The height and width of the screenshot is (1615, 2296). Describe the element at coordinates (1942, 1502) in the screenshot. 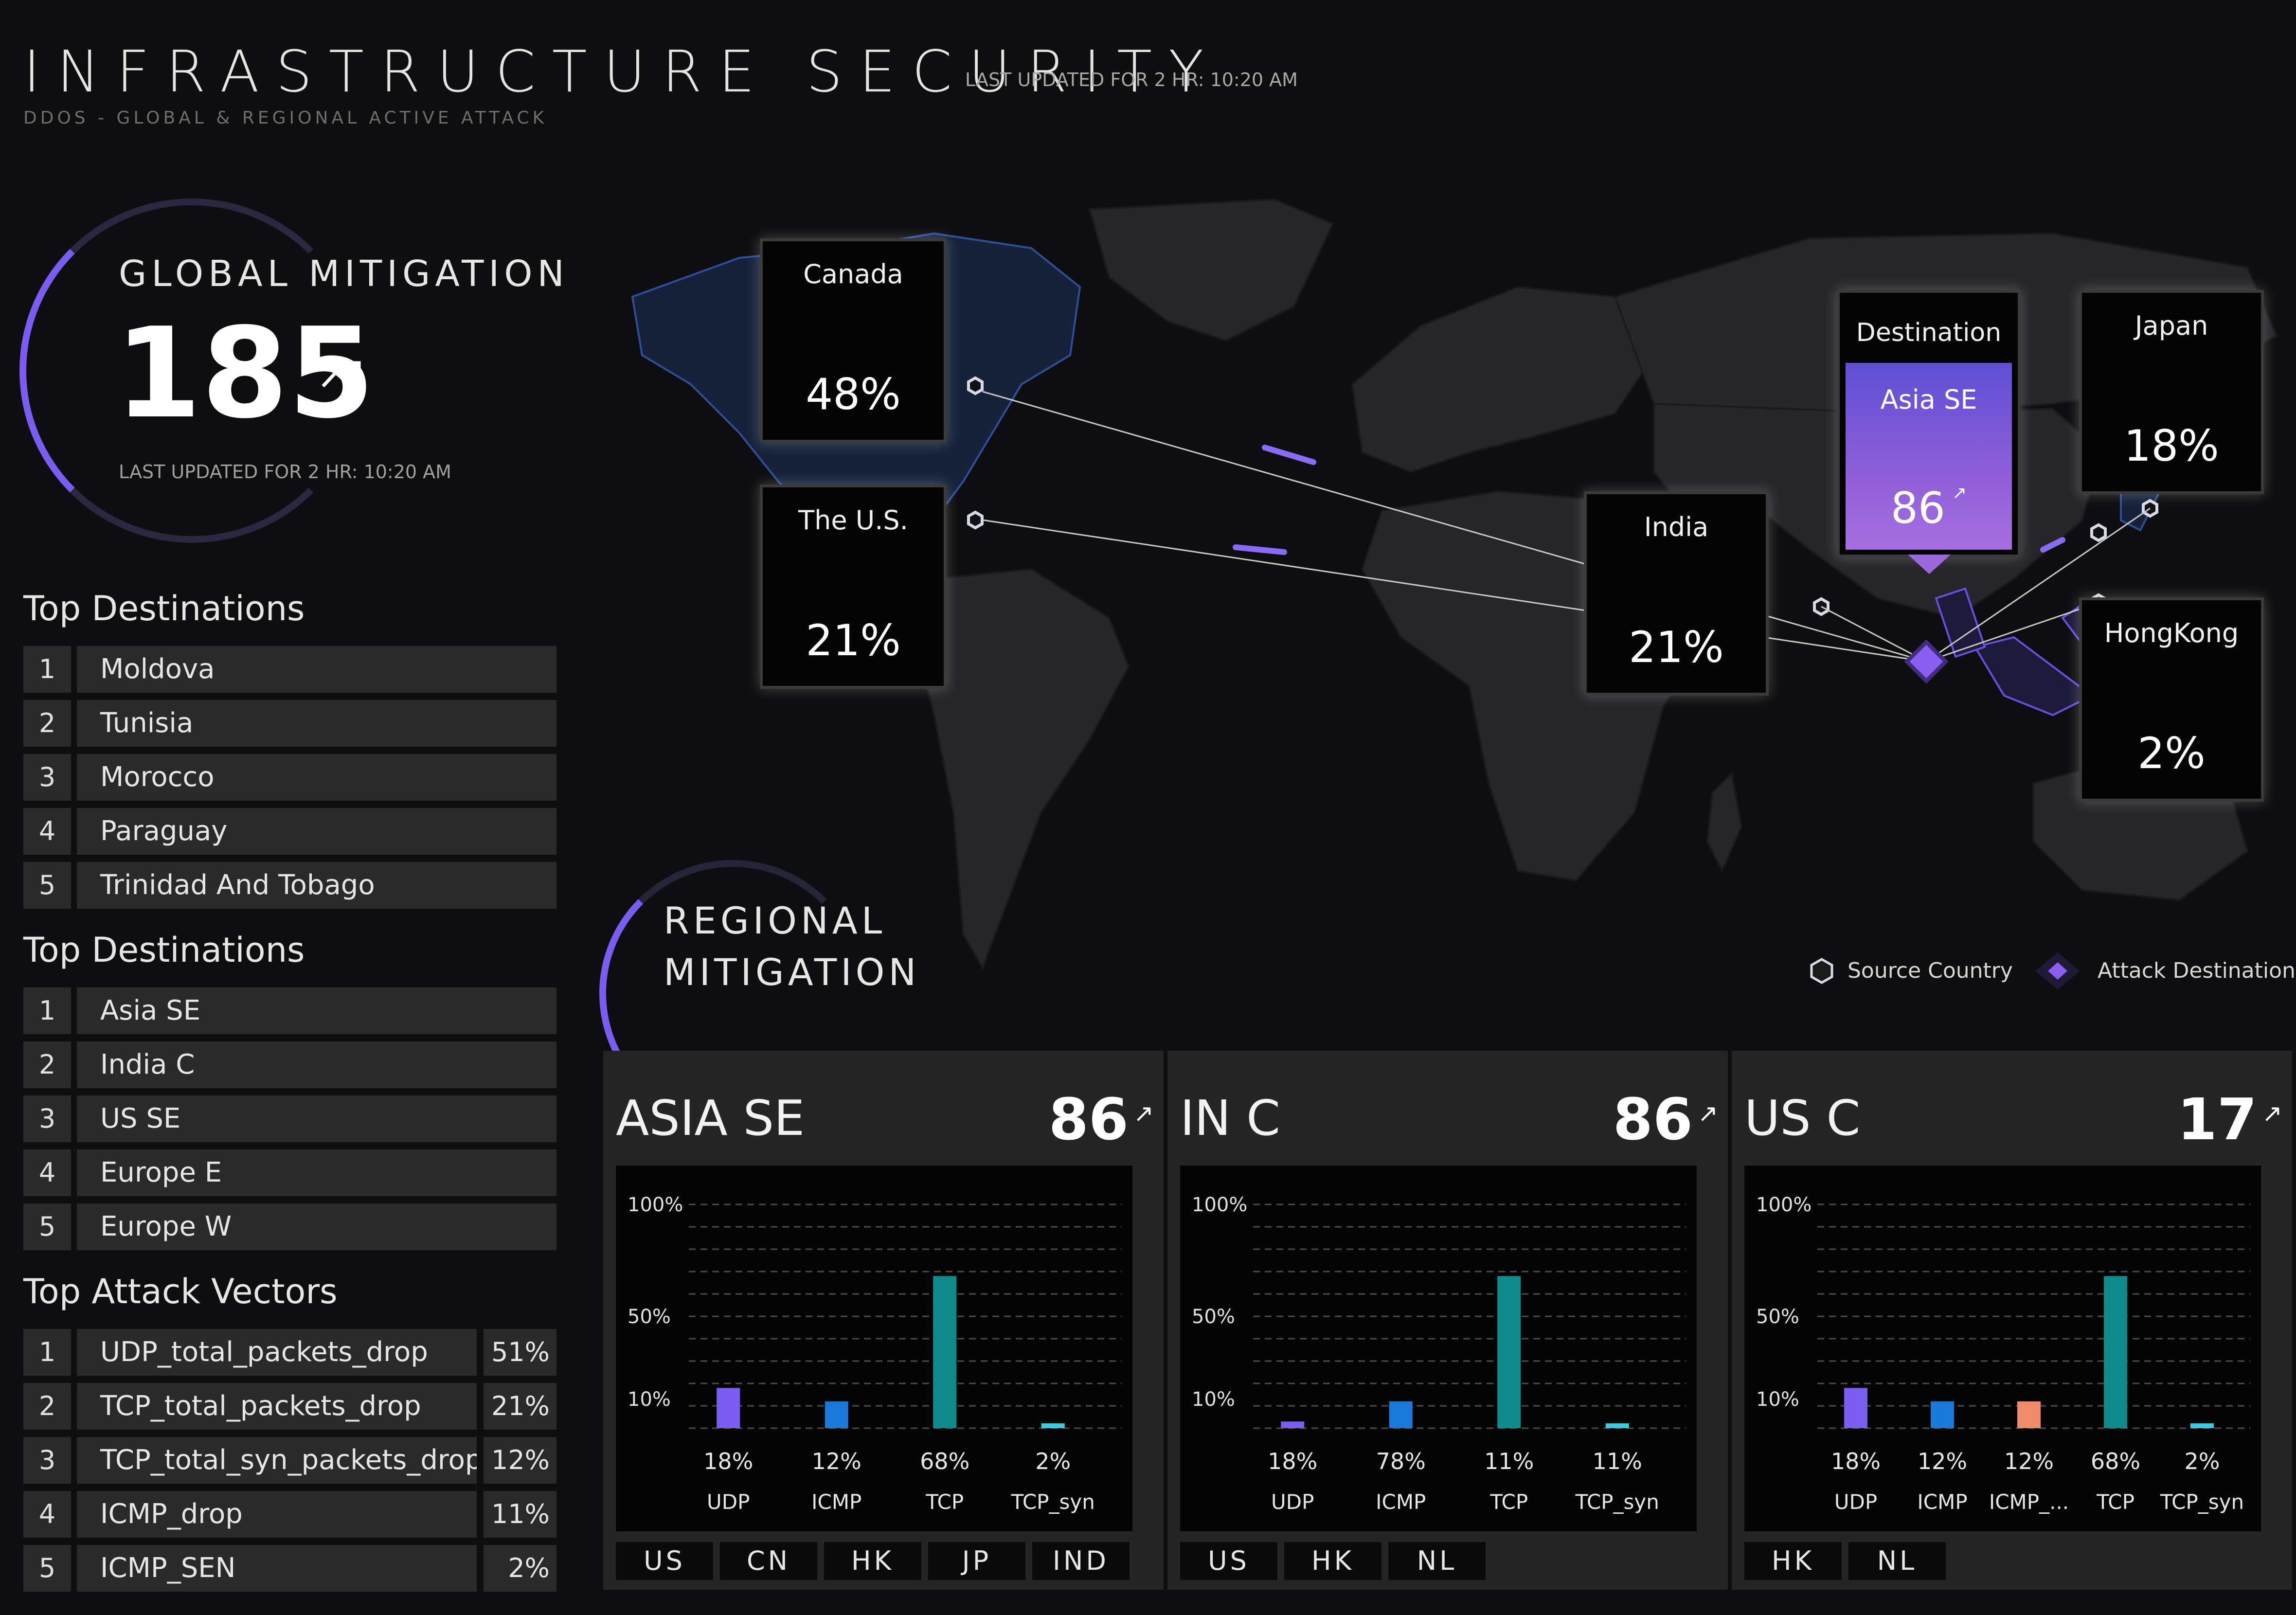

I see `x-category-label: ICMP` at that location.